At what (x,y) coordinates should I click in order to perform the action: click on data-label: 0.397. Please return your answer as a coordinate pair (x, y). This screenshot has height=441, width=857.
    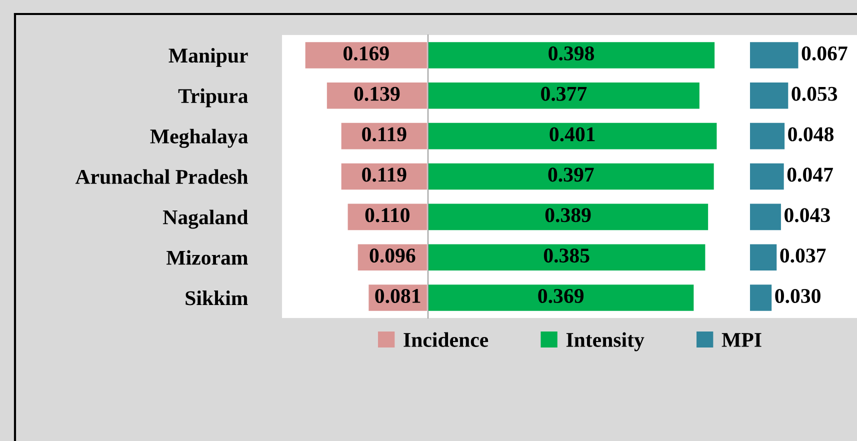
    Looking at the image, I should click on (571, 175).